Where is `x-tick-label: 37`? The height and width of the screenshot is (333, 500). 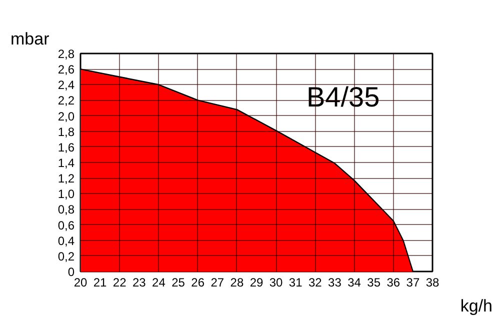
x-tick-label: 37 is located at coordinates (413, 283).